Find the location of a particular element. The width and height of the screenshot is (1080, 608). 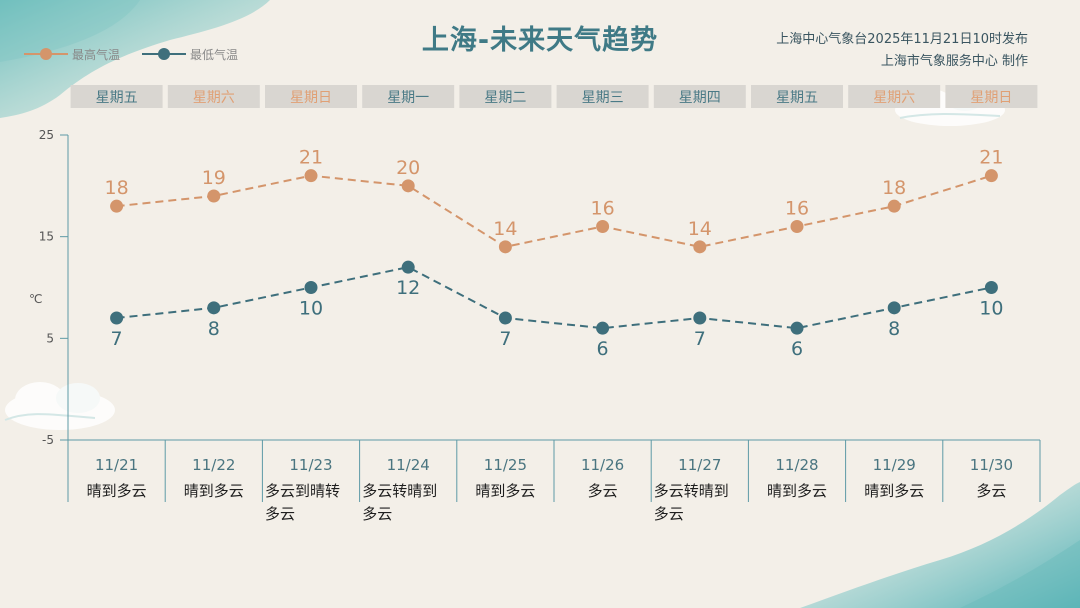

legend-high-label: 最高气温 is located at coordinates (96, 55).